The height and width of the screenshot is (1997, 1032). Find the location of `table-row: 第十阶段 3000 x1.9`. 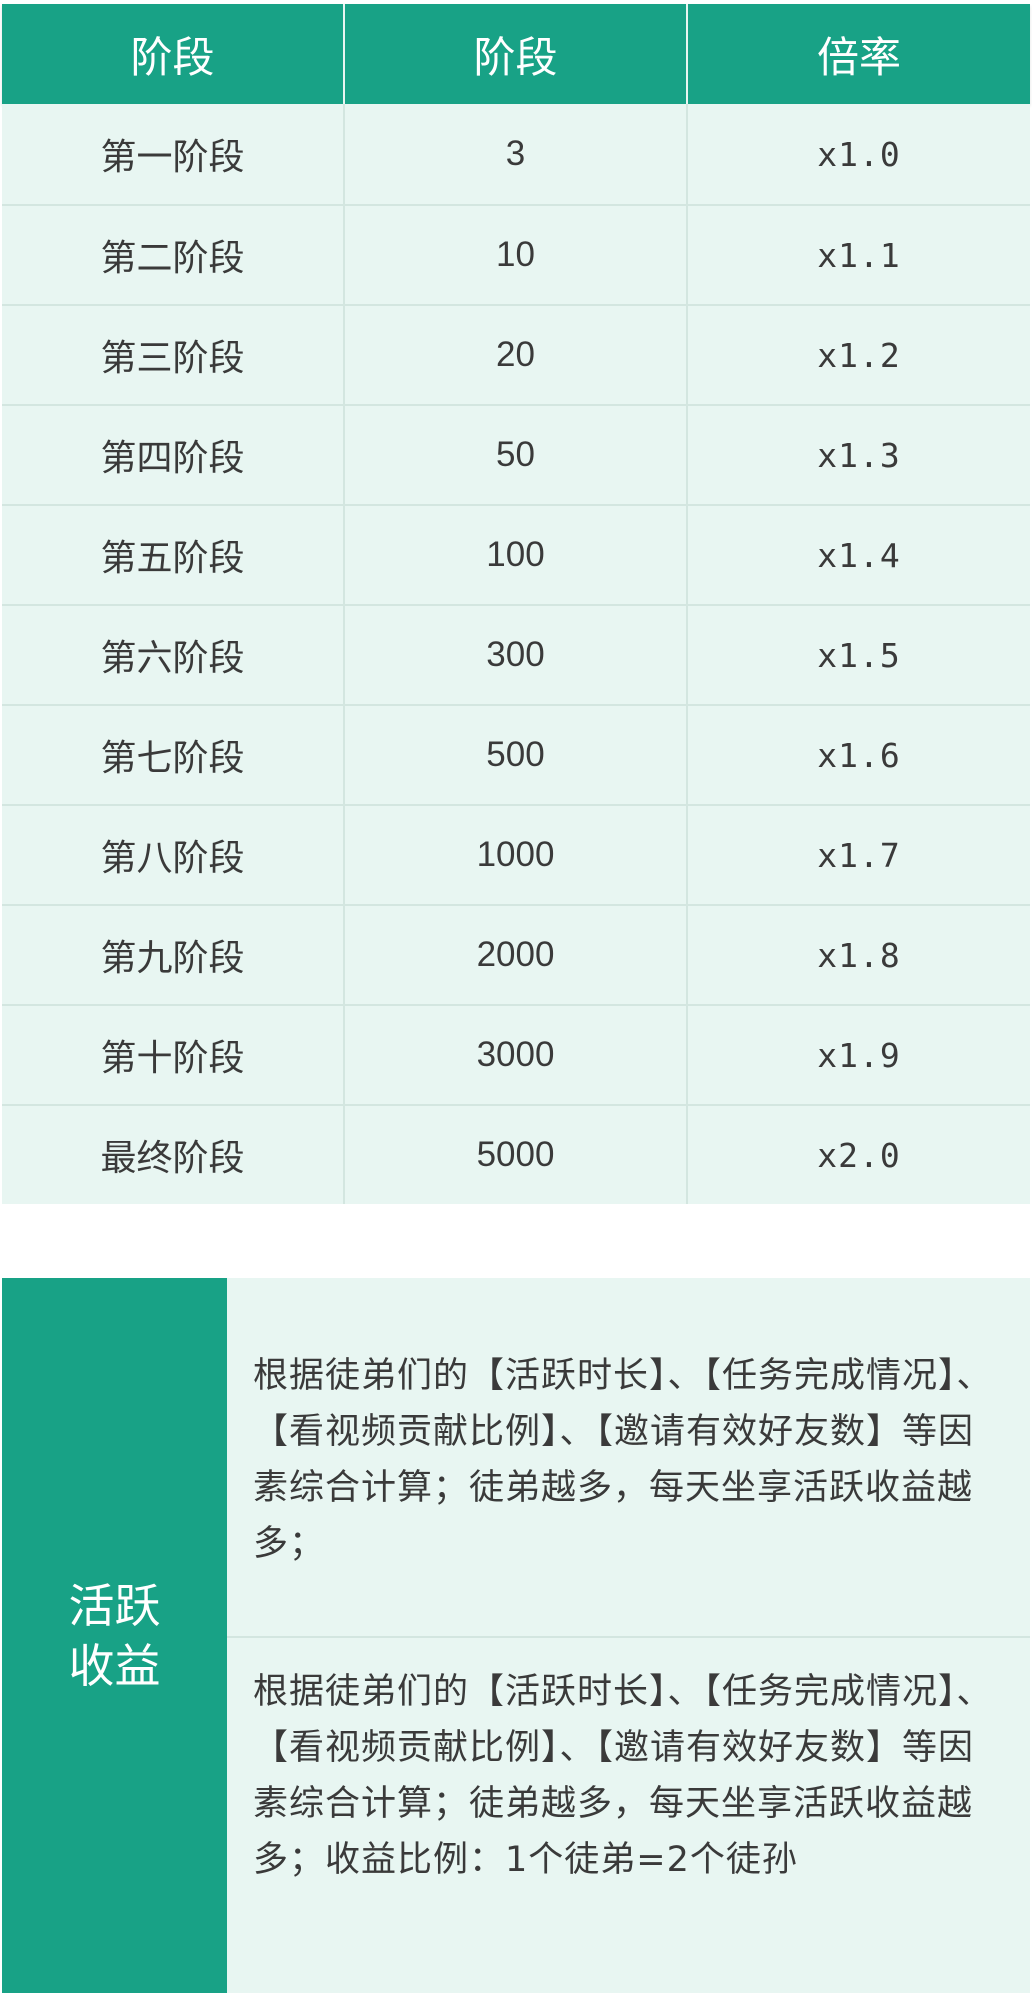

table-row: 第十阶段 3000 x1.9 is located at coordinates (516, 1054).